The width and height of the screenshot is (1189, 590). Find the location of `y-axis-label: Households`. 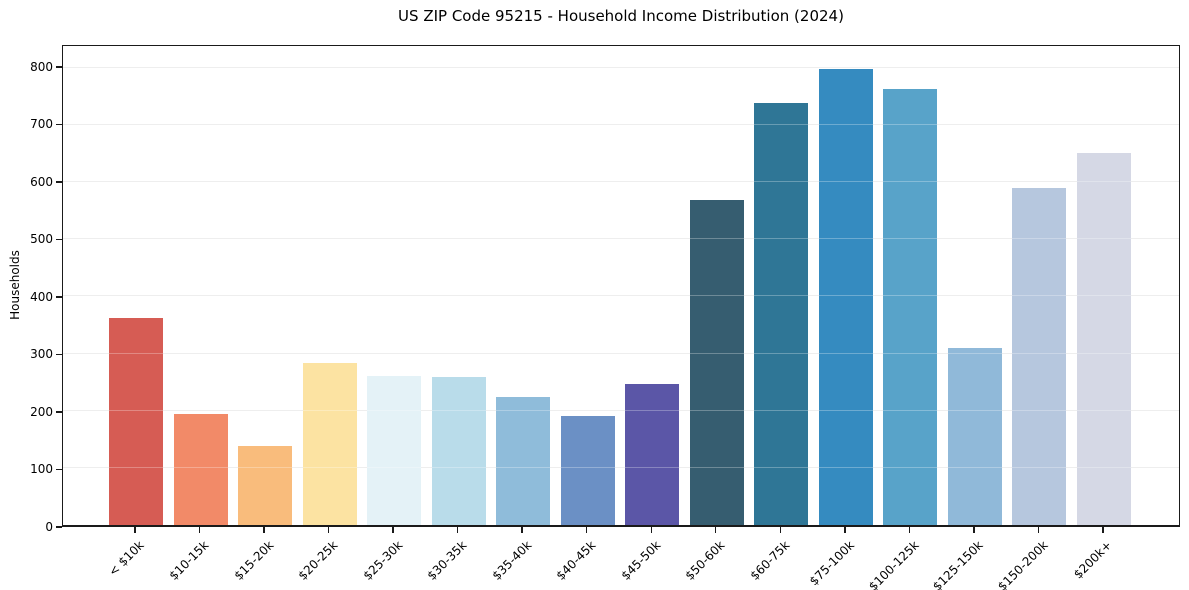

y-axis-label: Households is located at coordinates (15, 285).